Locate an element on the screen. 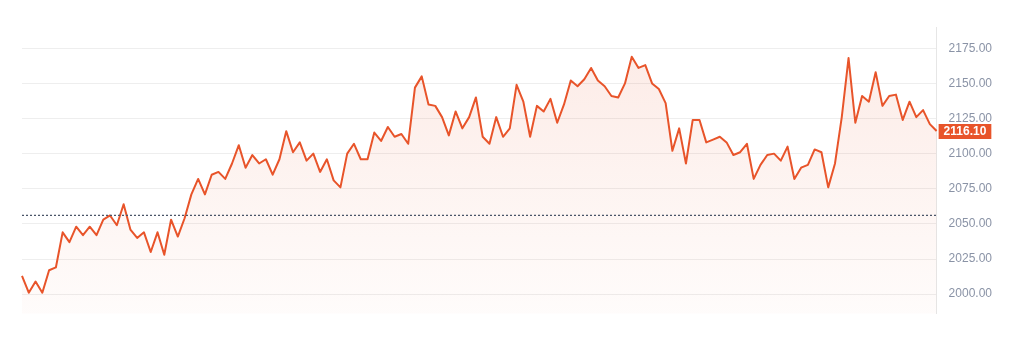  y-tick-label: 2025.00 is located at coordinates (970, 258).